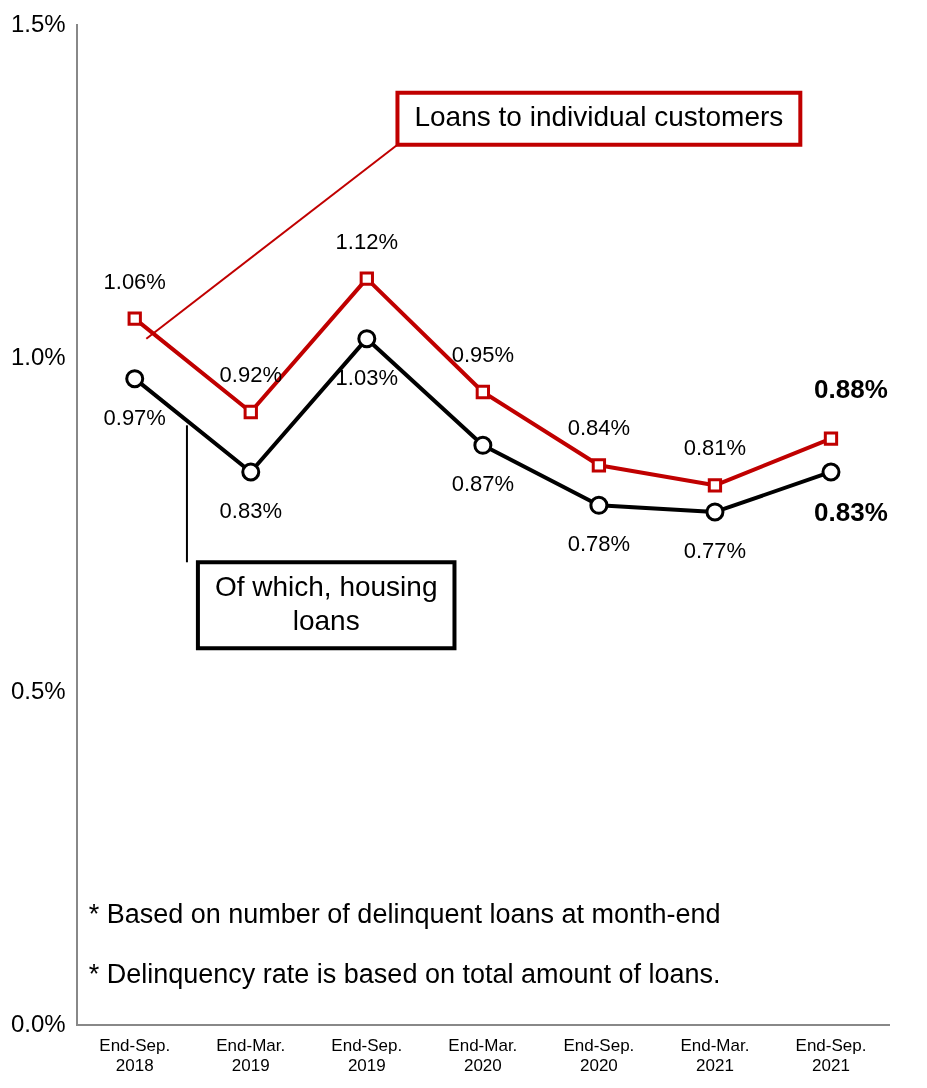  What do you see at coordinates (483, 355) in the screenshot?
I see `data-label: 0.95%` at bounding box center [483, 355].